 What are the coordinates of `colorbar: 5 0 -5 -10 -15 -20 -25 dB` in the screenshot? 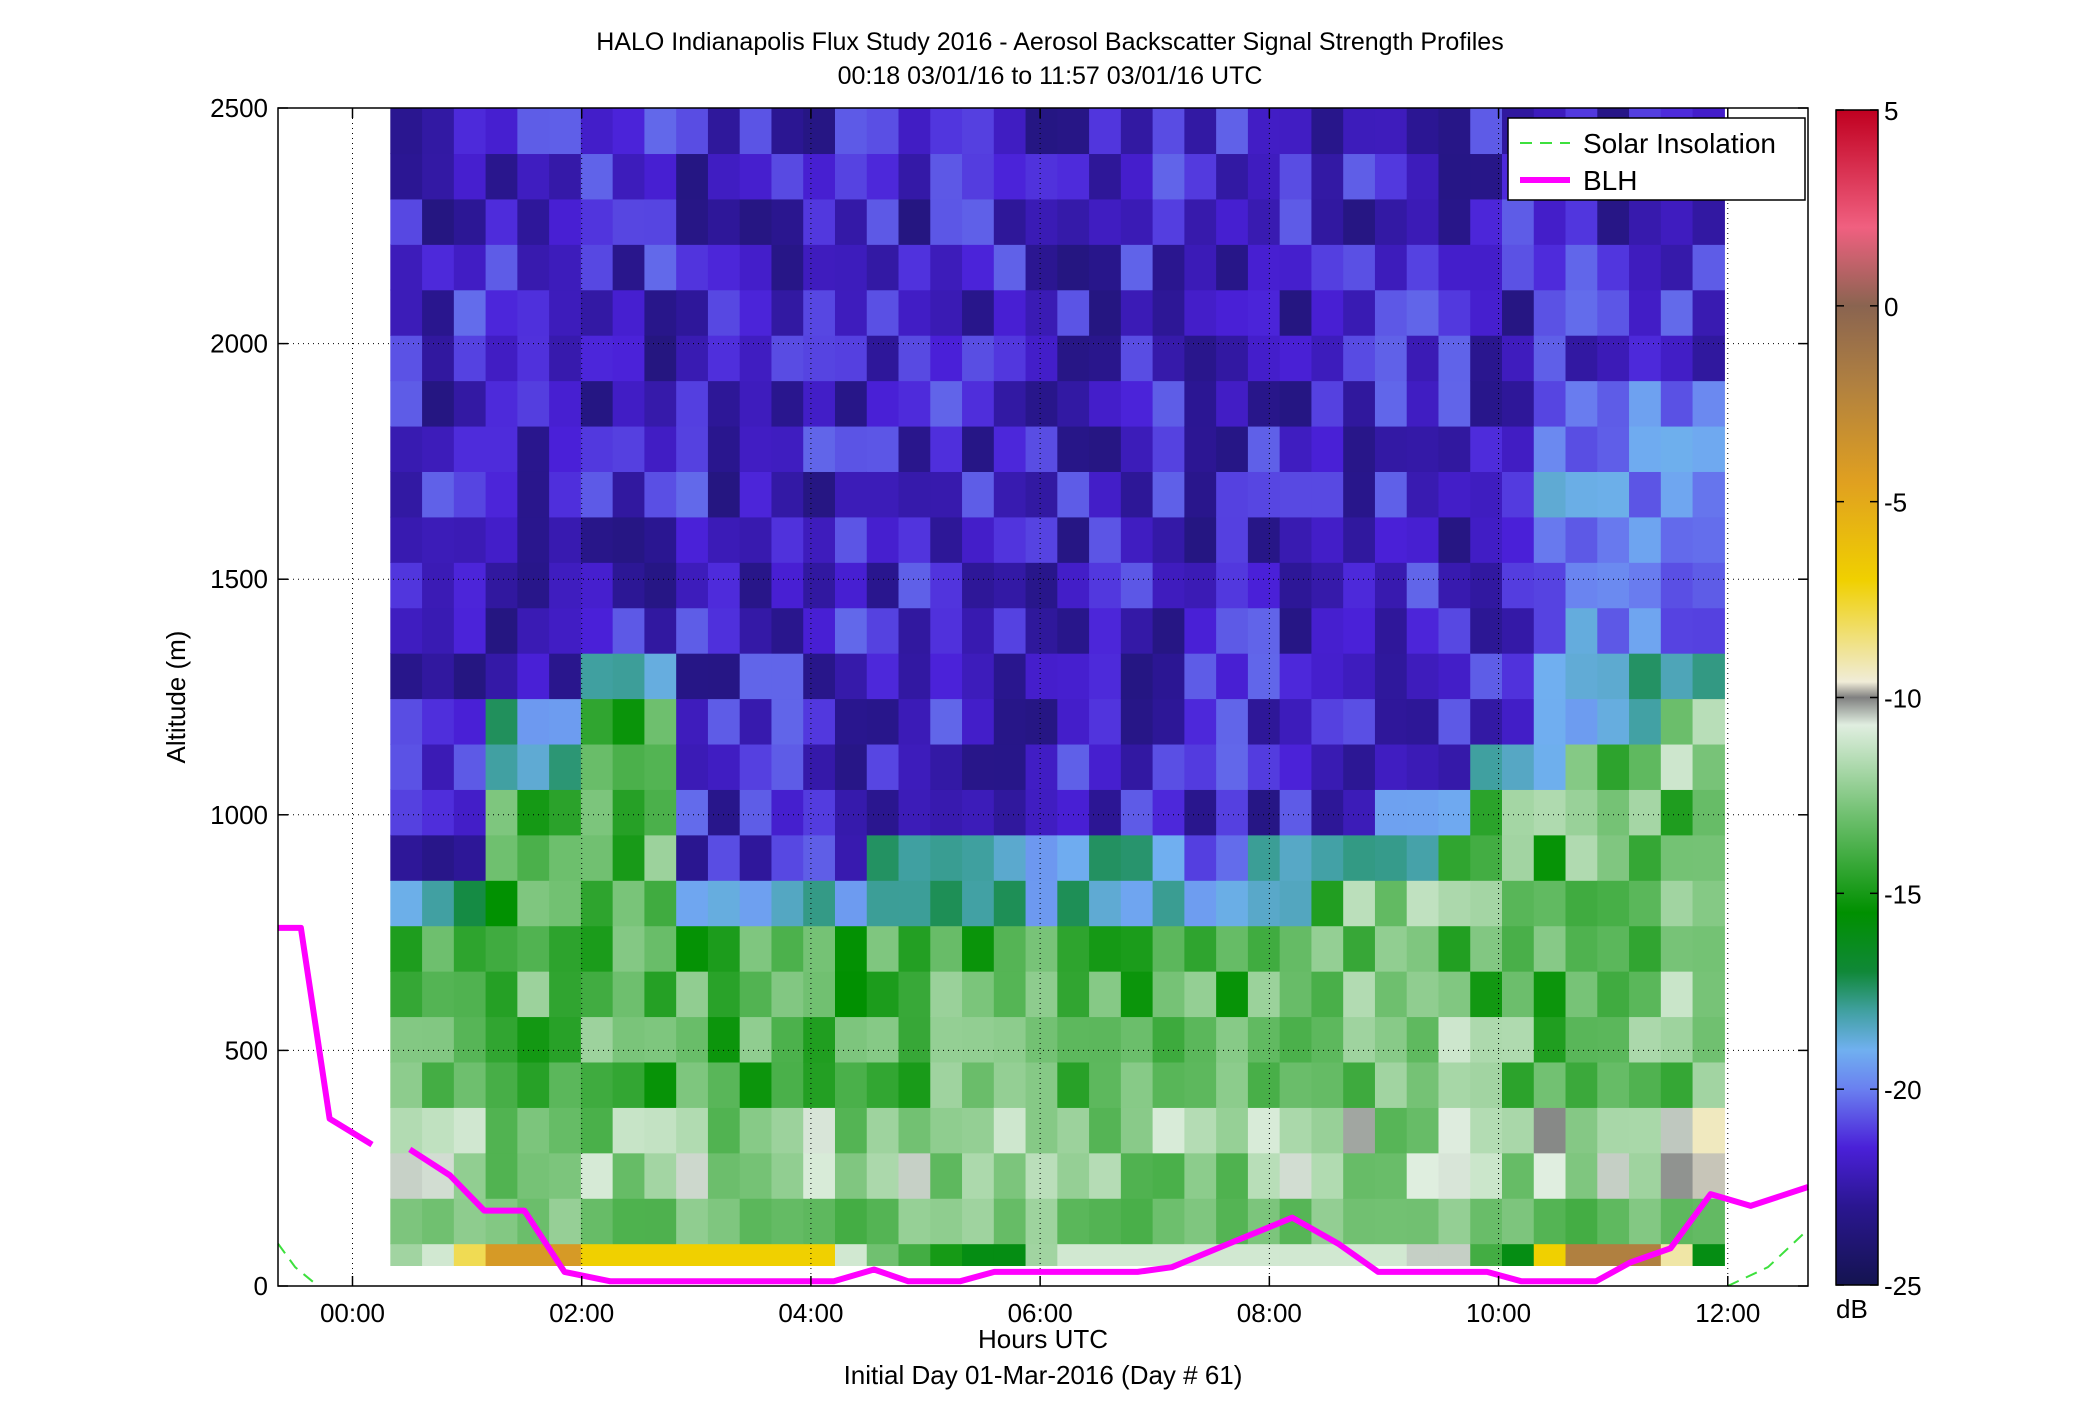 It's located at (1878, 710).